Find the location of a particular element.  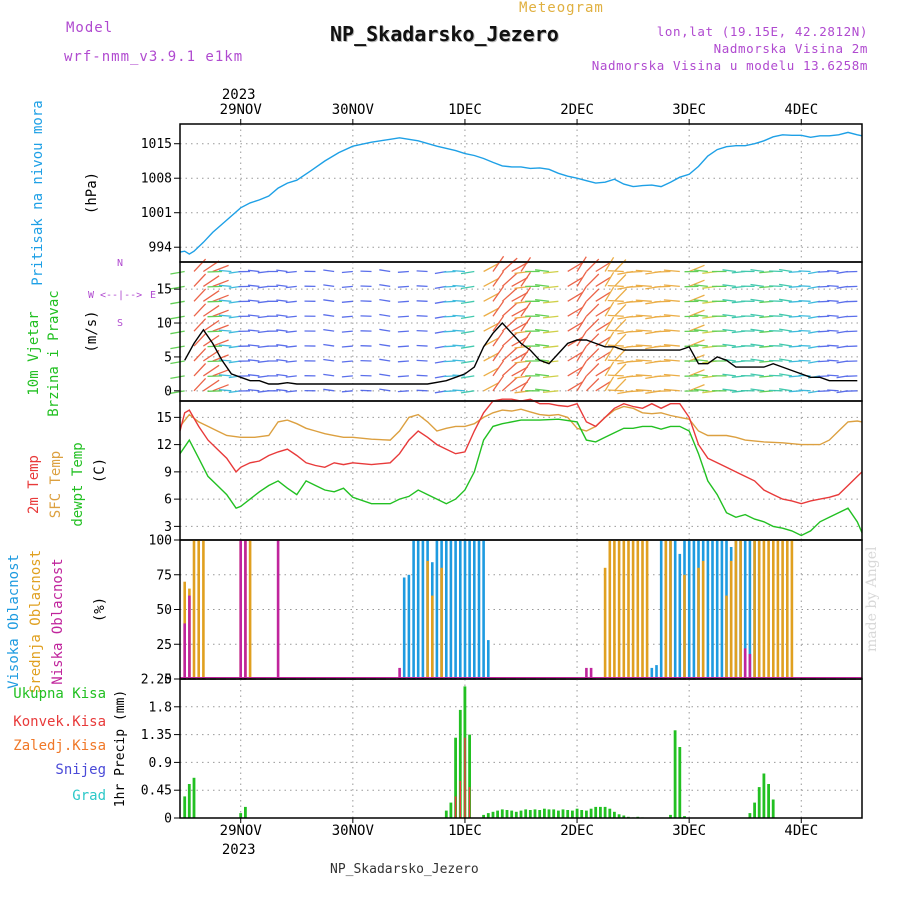

y-tick-label: 2.25 is located at coordinates (156, 680).